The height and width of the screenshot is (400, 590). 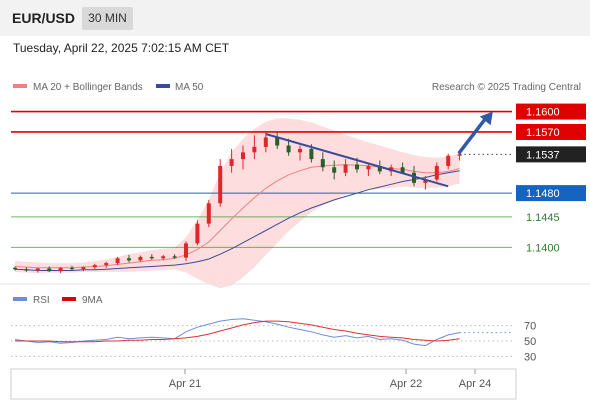 What do you see at coordinates (543, 155) in the screenshot?
I see `level-label-current: 1.1537` at bounding box center [543, 155].